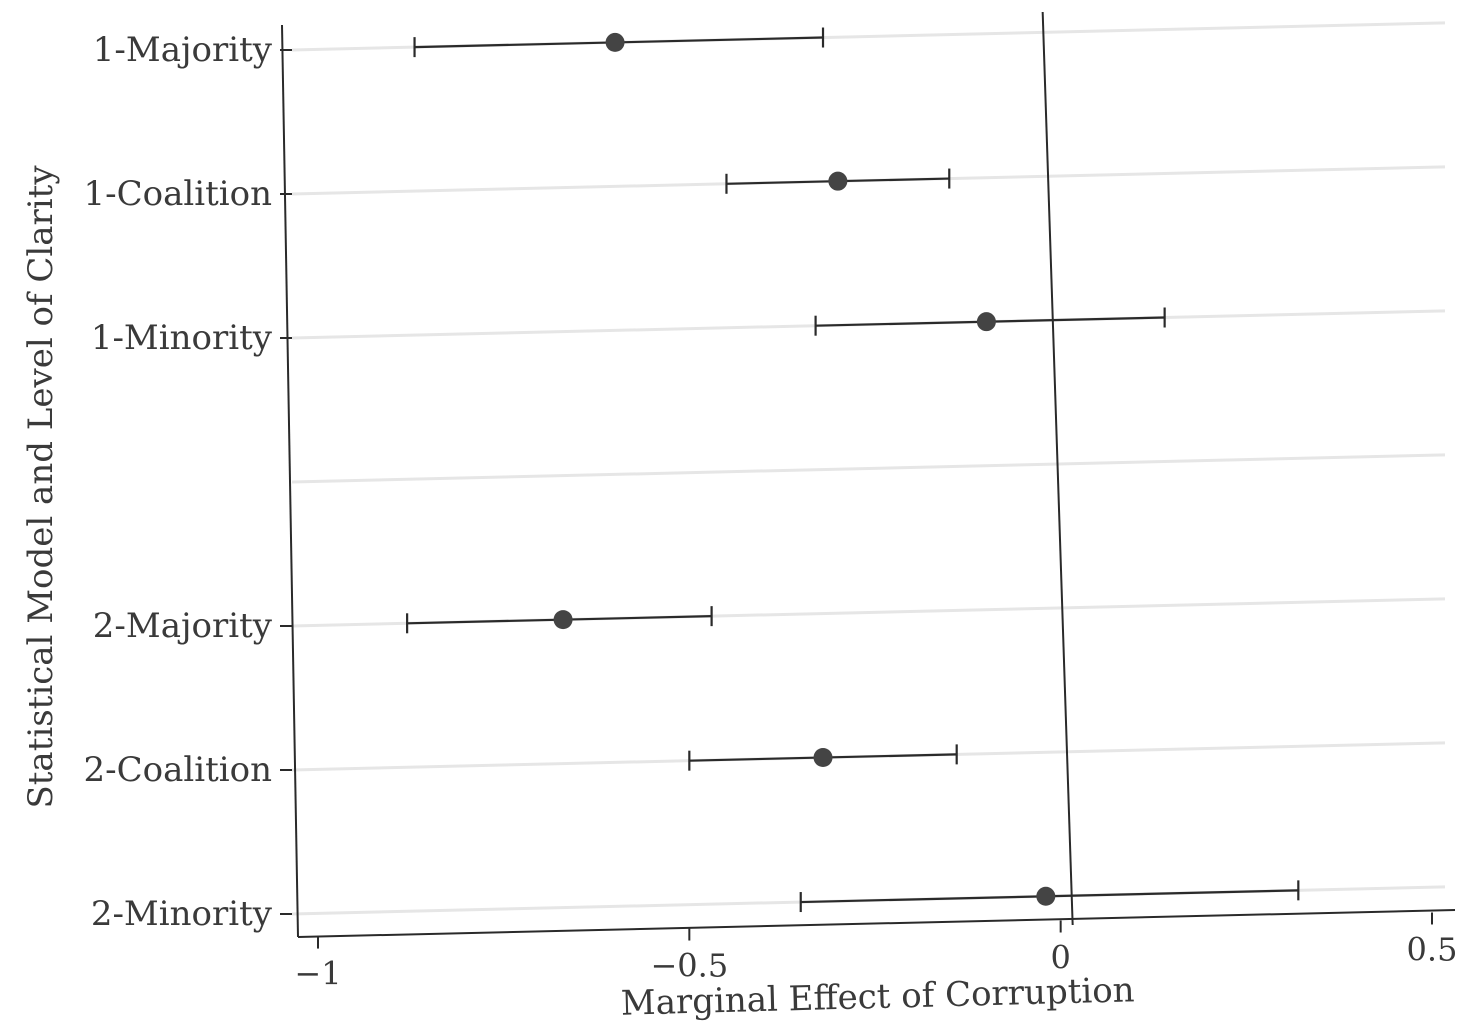 This screenshot has width=1462, height=1034. I want to click on grid-line, so click(868, 468).